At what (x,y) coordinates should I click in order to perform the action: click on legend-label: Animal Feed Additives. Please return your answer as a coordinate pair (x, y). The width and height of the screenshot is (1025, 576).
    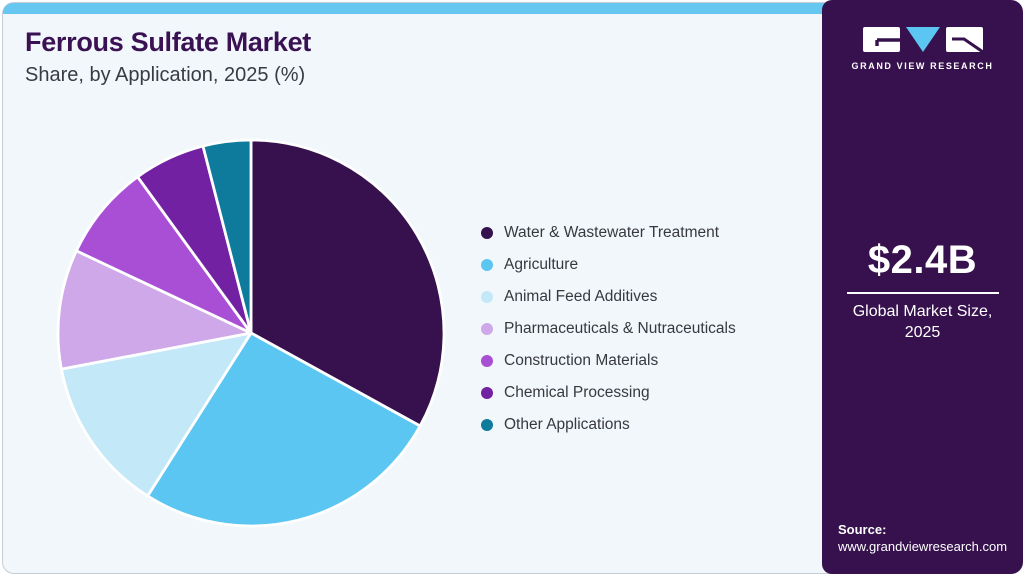
    Looking at the image, I should click on (581, 296).